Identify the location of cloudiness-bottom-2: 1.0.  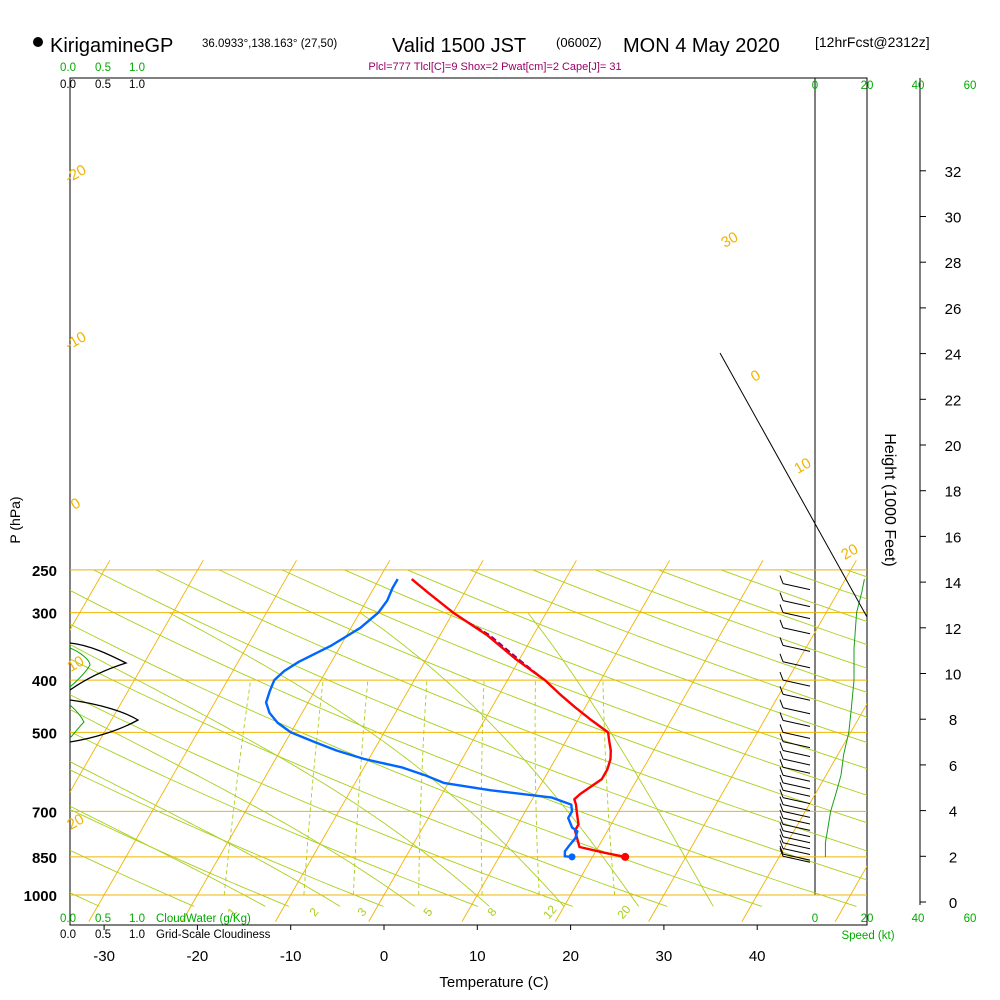
(137, 935).